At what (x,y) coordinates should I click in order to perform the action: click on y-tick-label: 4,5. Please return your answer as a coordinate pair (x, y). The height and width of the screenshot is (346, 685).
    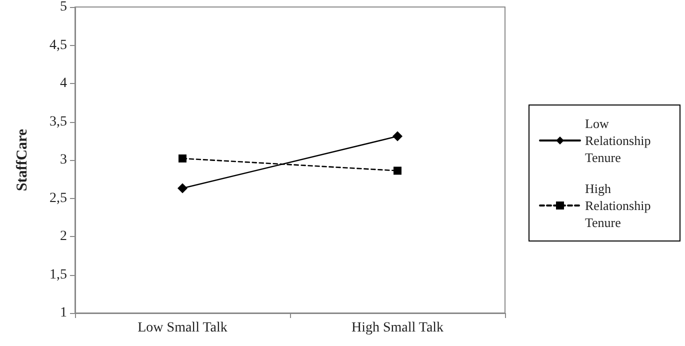
    Looking at the image, I should click on (58, 45).